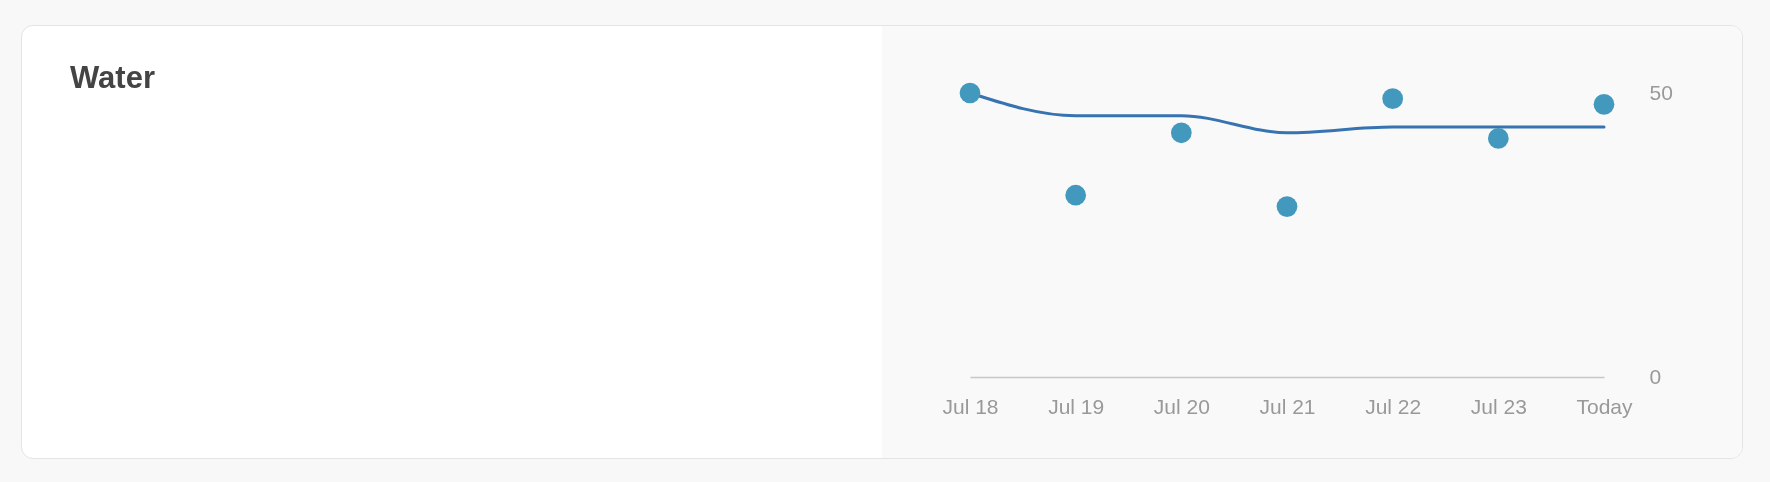  Describe the element at coordinates (1287, 406) in the screenshot. I see `x-tick-label: Jul 21` at that location.